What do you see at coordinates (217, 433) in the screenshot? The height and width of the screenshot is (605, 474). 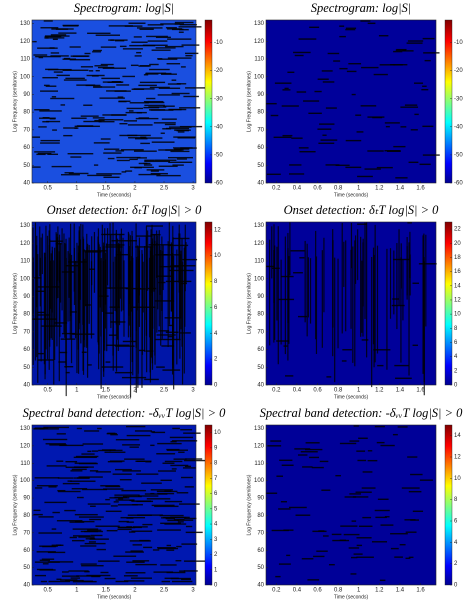 I see `colorbar-tick-label: 10` at bounding box center [217, 433].